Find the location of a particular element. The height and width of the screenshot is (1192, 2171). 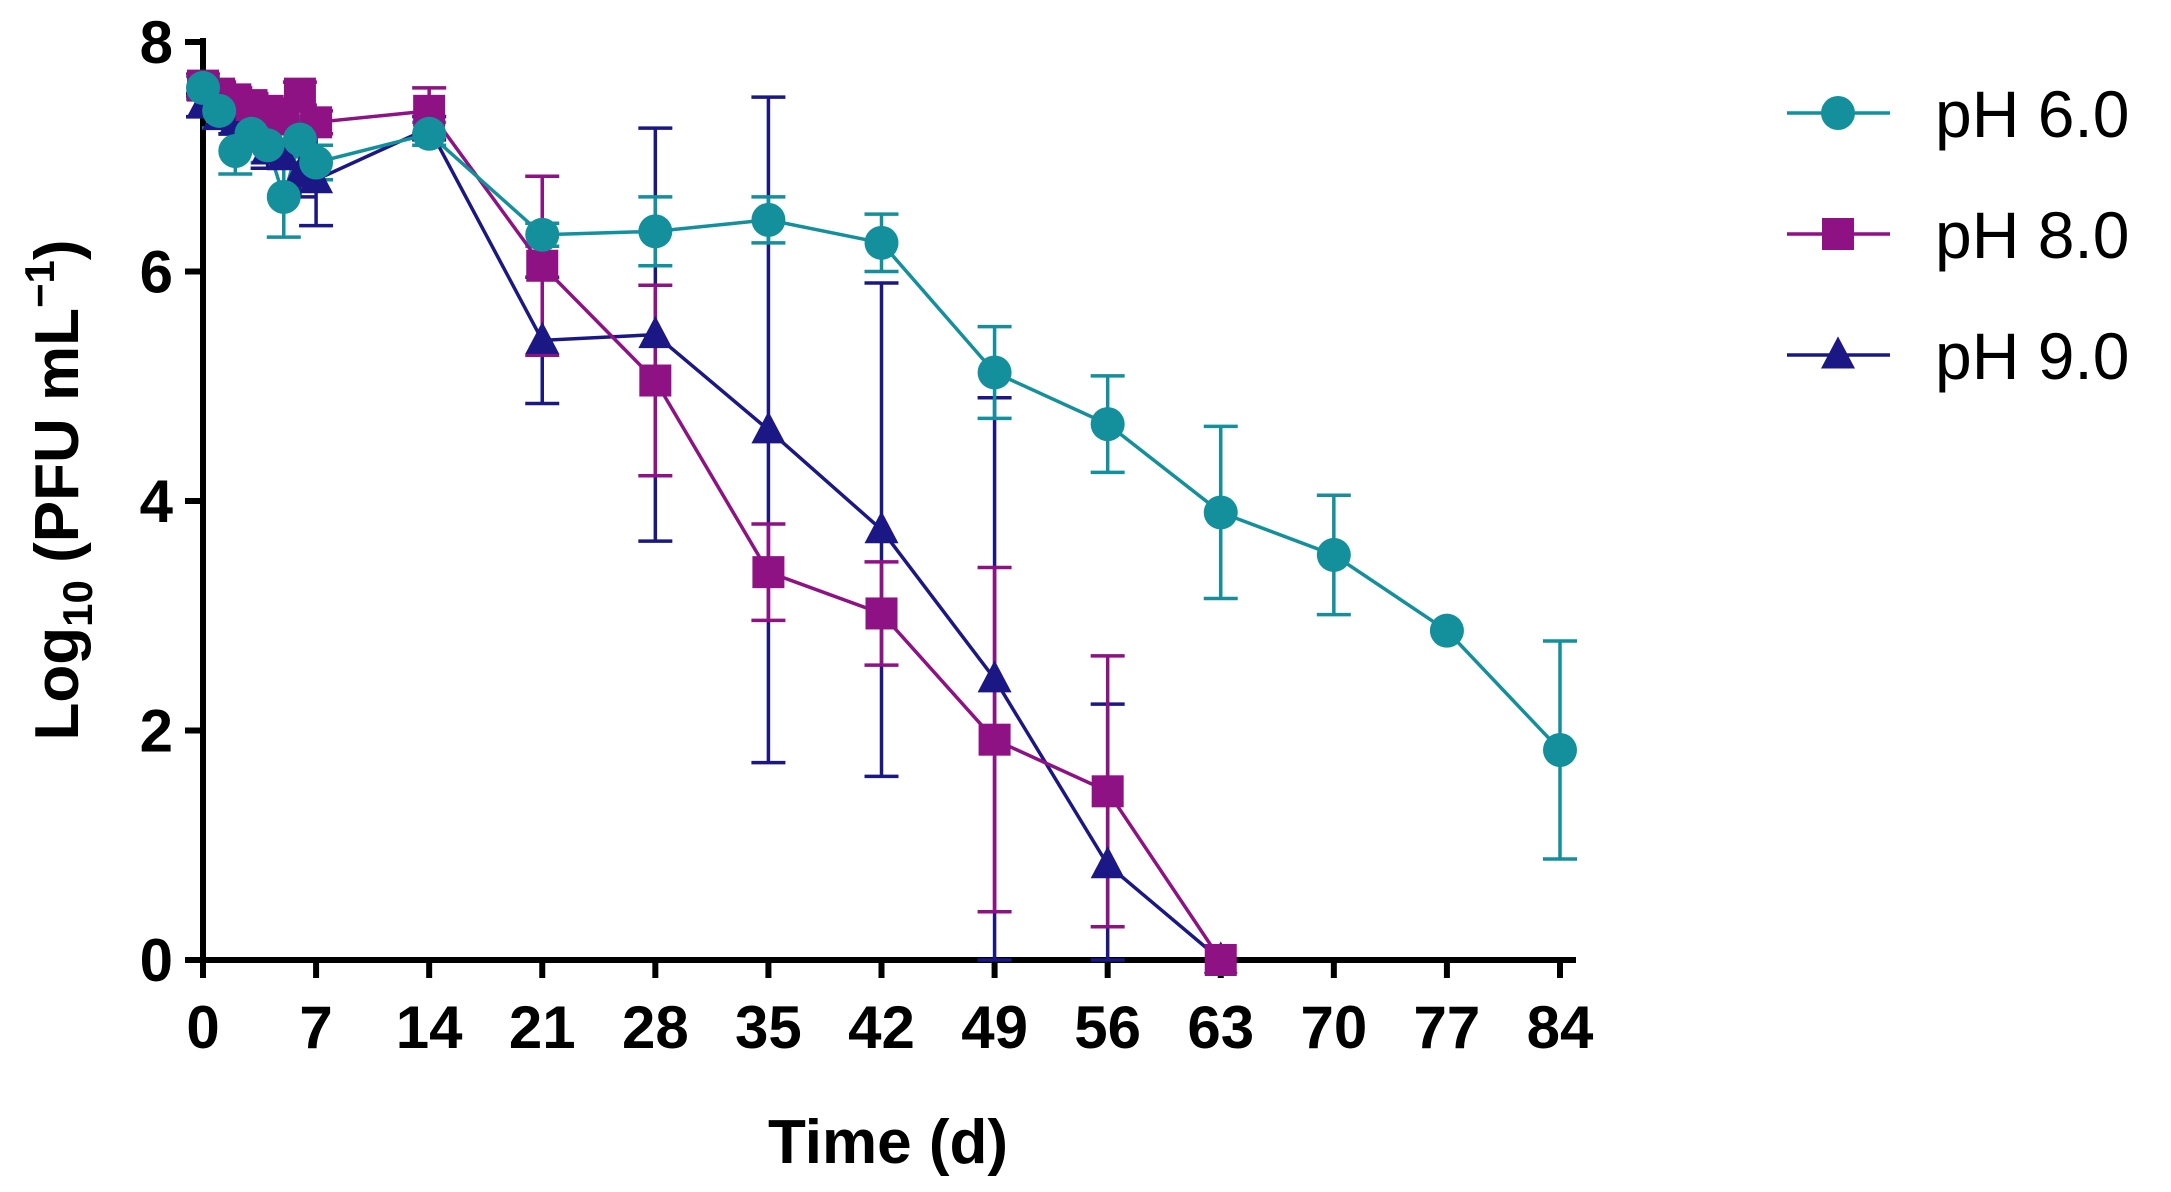

x-tick-label: 49 is located at coordinates (994, 1027).